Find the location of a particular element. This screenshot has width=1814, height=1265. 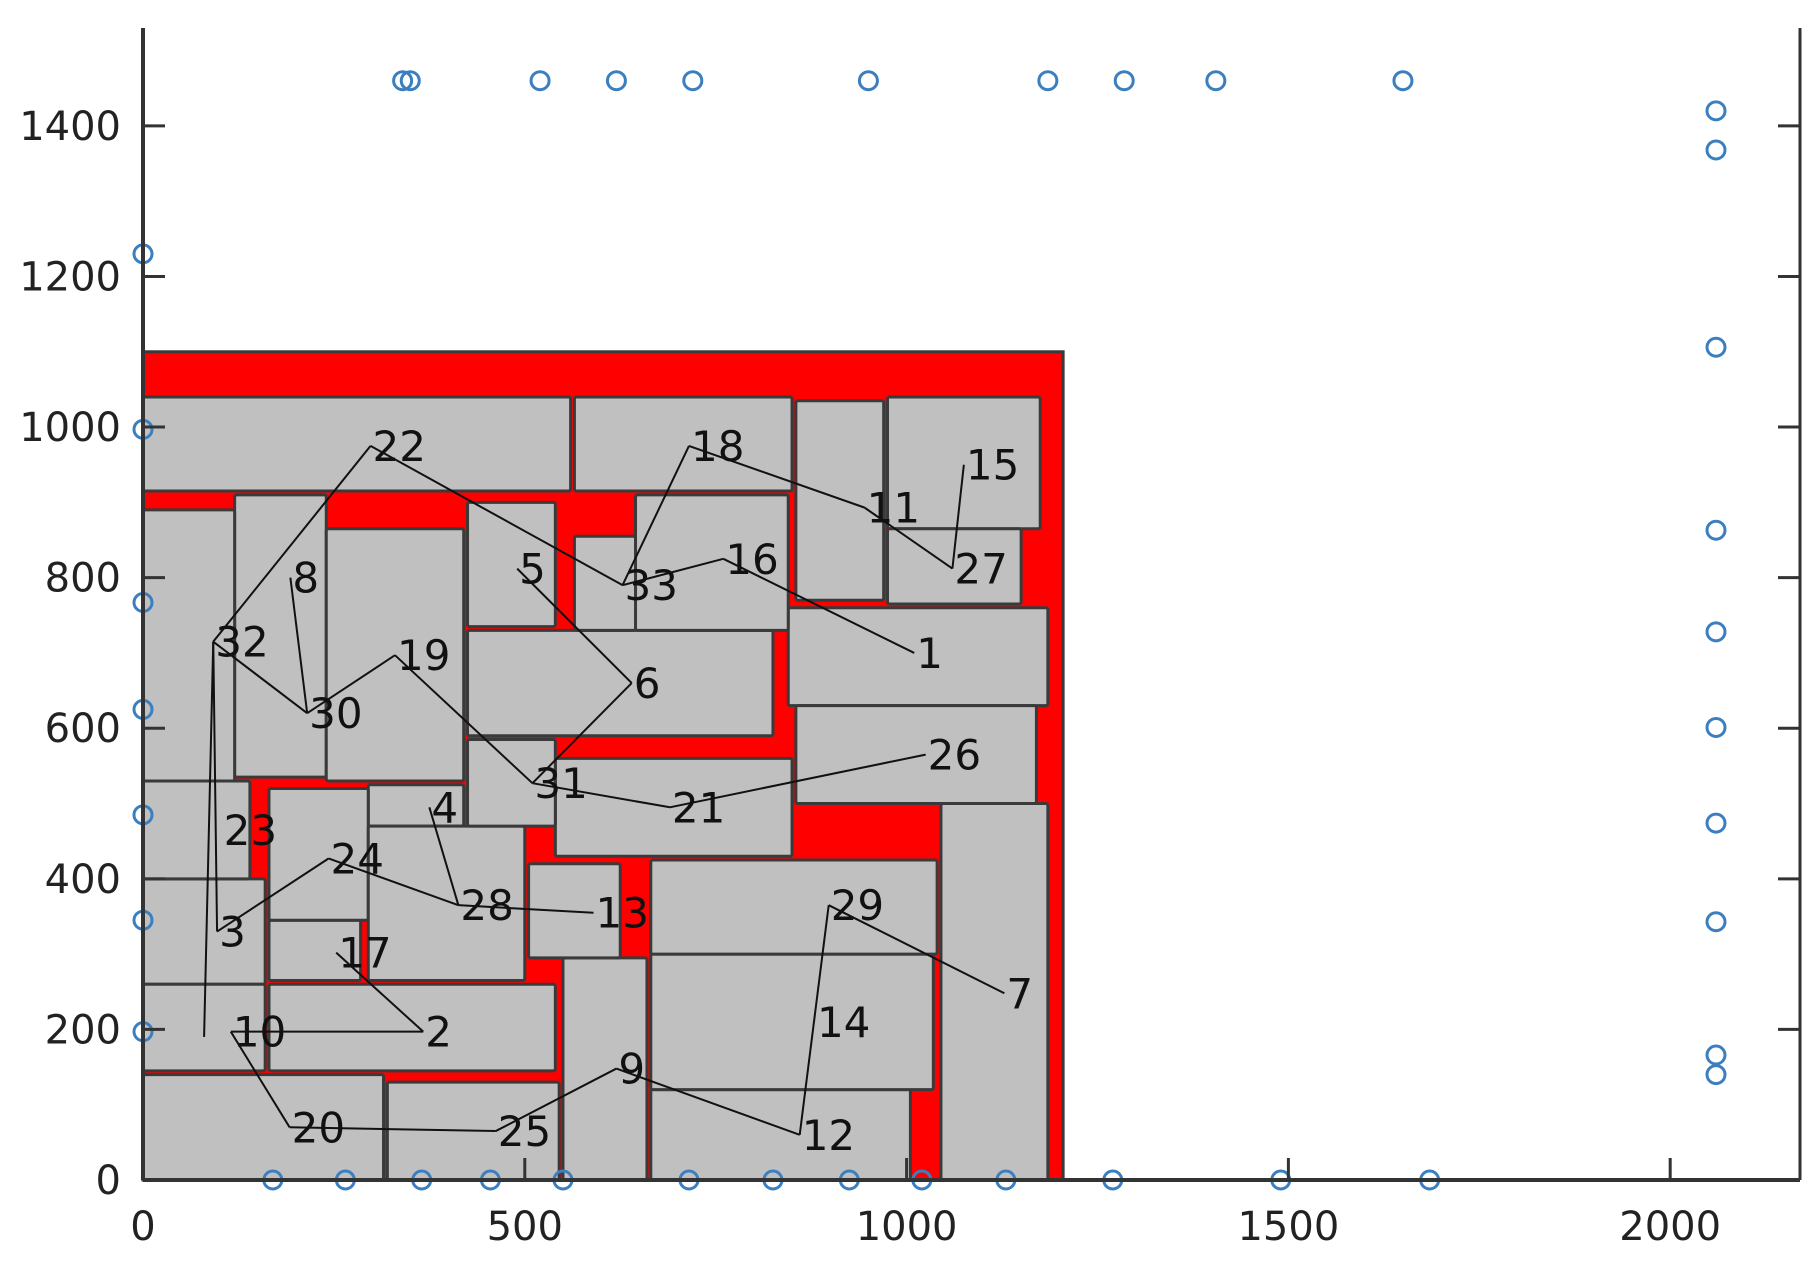

block-label-15: 15 is located at coordinates (992, 465).